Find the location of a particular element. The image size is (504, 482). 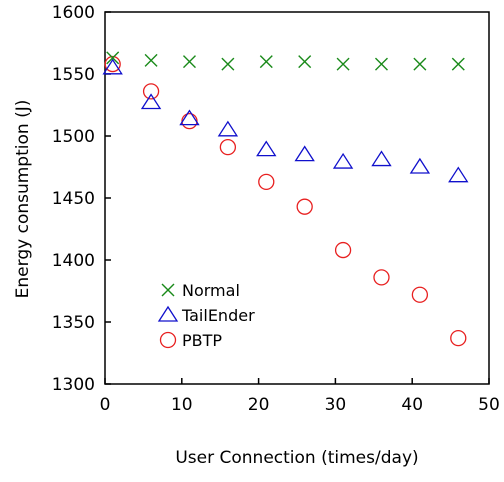

y-tick-label: 1400 is located at coordinates (73, 261).